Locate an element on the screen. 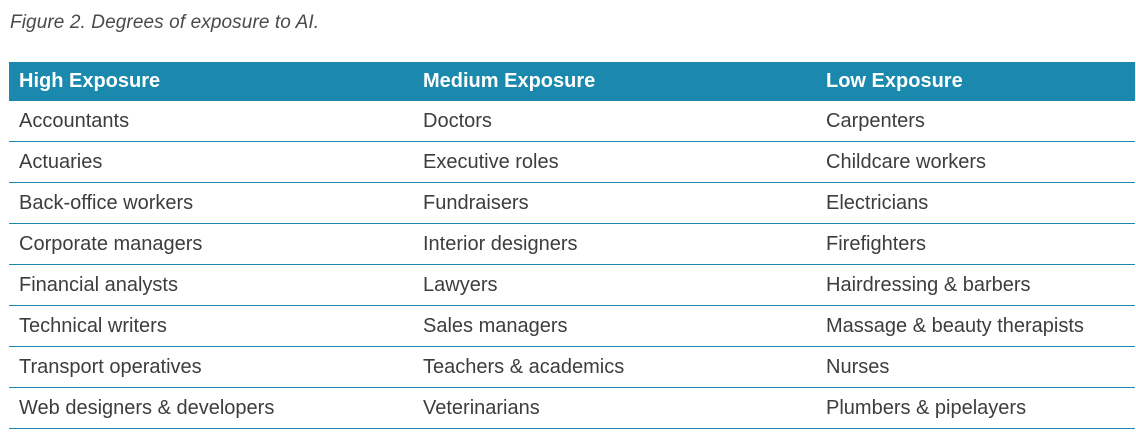  cell-low-exposure: Carpenters is located at coordinates (975, 121).